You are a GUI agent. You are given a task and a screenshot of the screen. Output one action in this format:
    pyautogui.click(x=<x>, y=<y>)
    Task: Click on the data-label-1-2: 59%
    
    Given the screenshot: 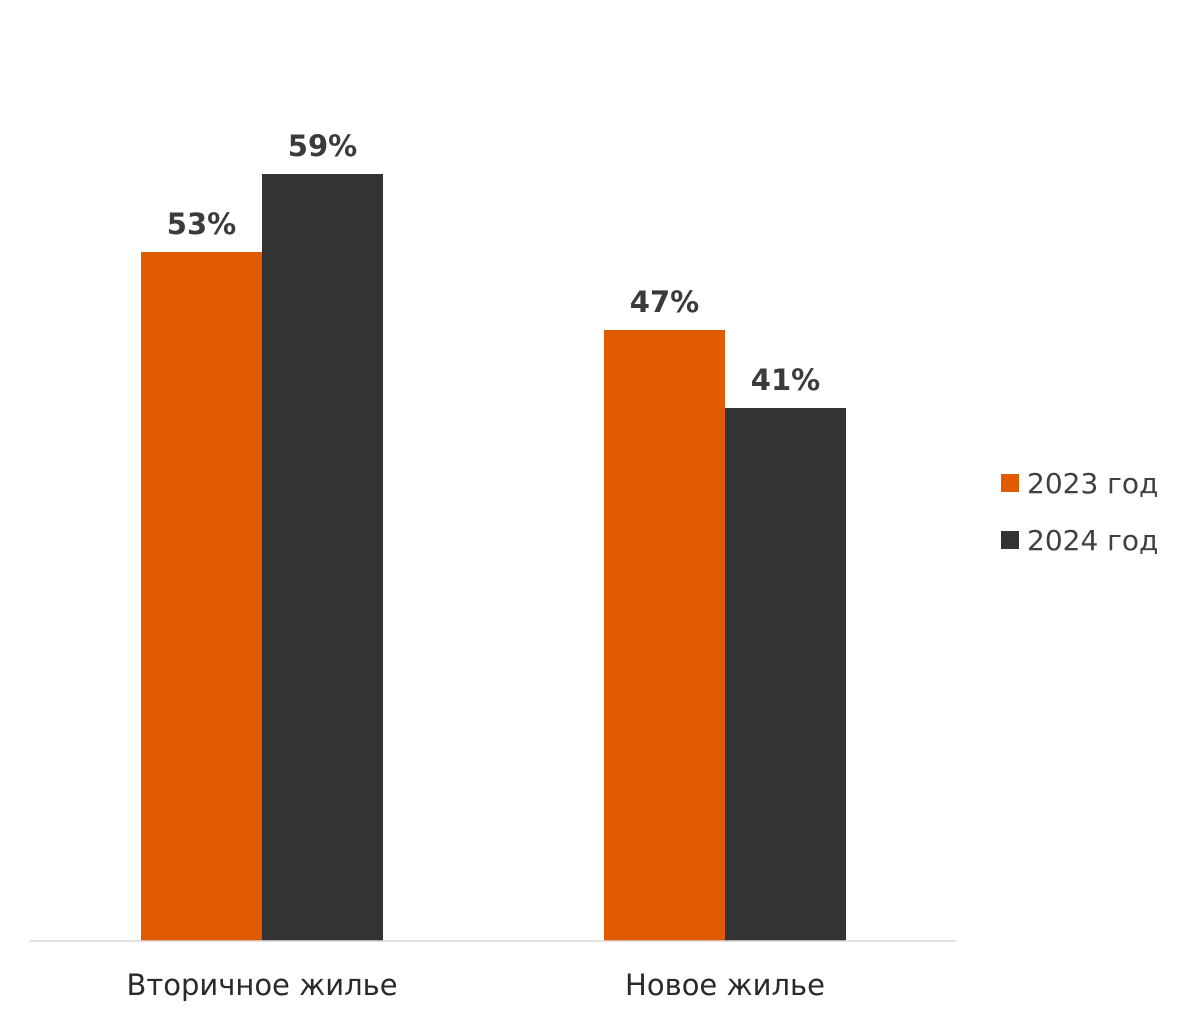 What is the action you would take?
    pyautogui.click(x=322, y=146)
    